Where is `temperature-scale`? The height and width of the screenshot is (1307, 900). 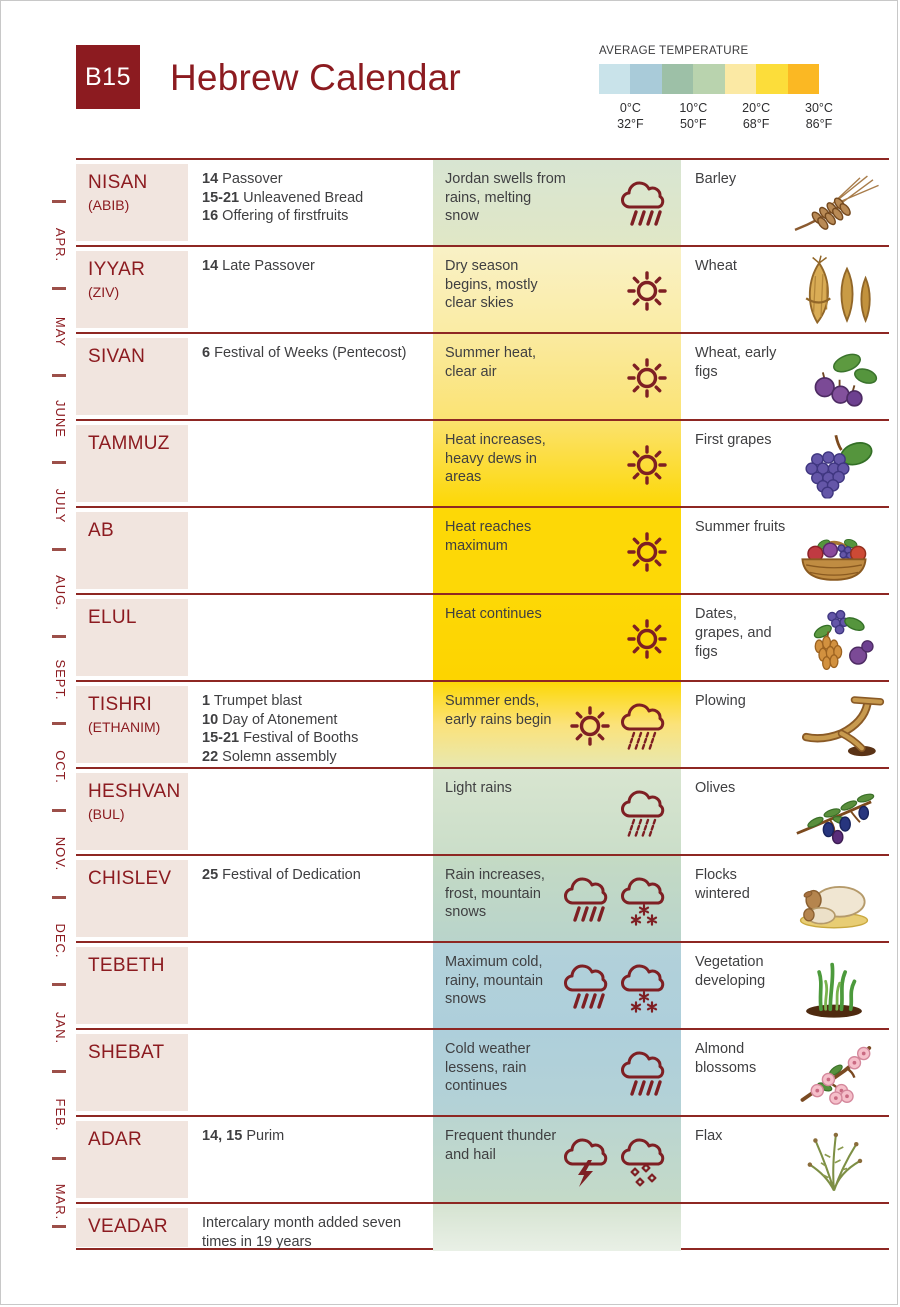
temperature-scale is located at coordinates (709, 79).